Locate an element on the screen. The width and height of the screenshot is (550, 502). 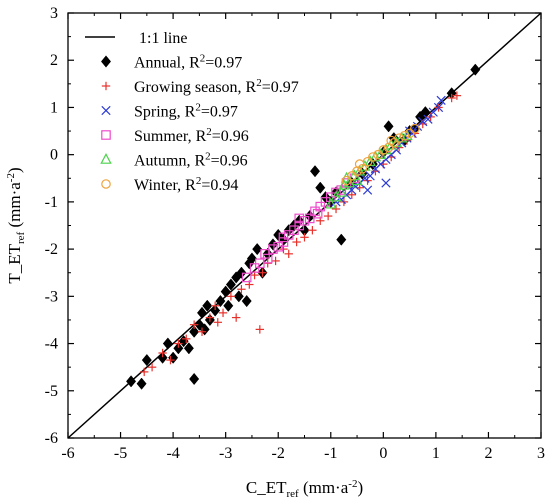
y-tick-label: 1 is located at coordinates (54, 107).